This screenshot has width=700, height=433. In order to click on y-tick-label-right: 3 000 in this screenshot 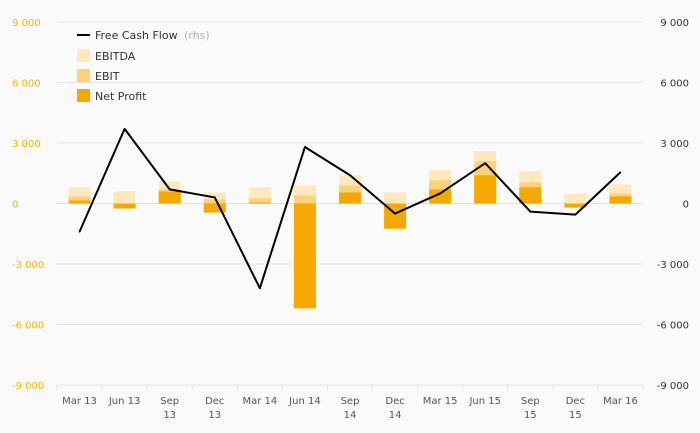, I will do `click(674, 144)`.